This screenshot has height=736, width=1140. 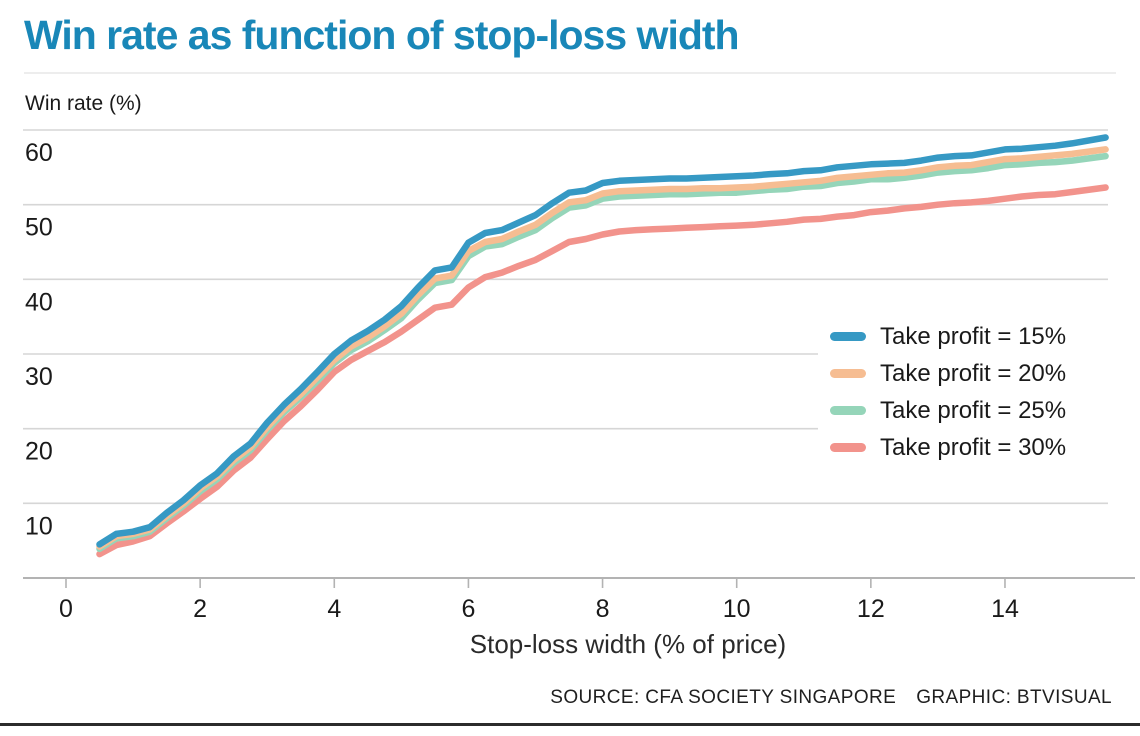 I want to click on x-tick-label-12: 12, so click(x=871, y=607).